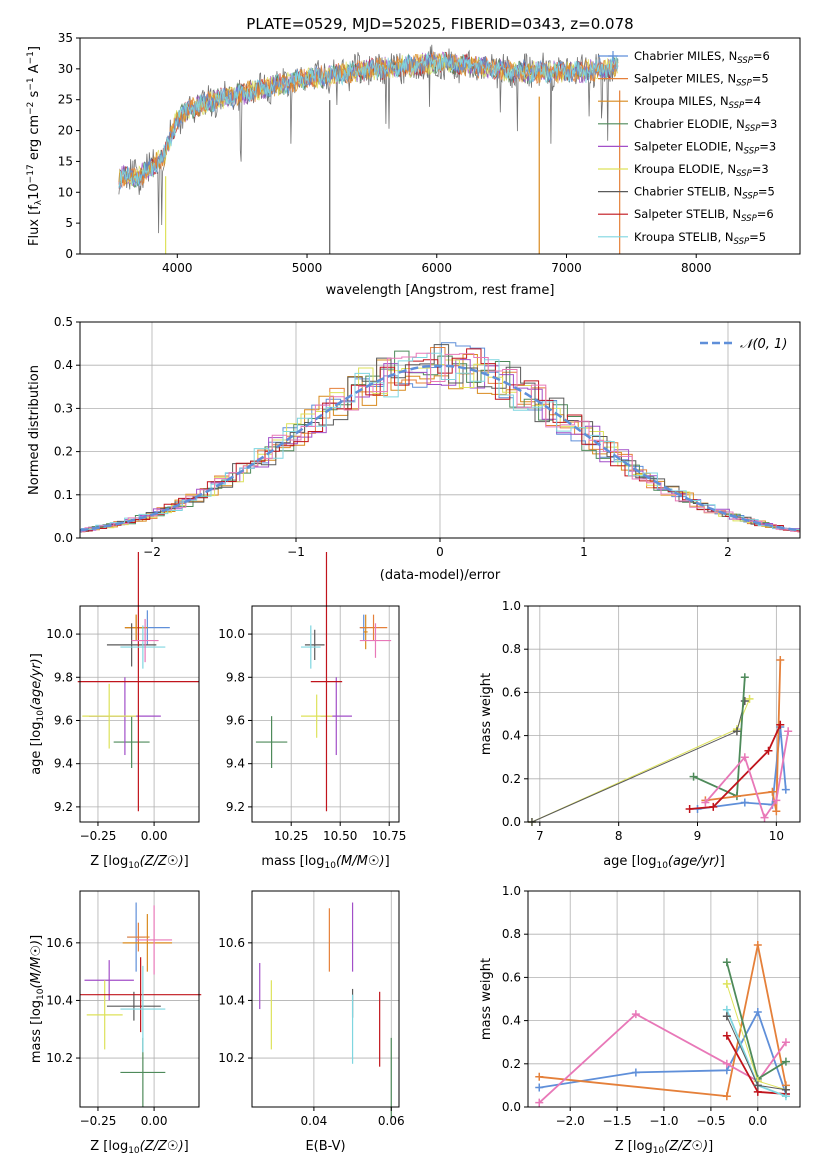 The image size is (819, 1170). Describe the element at coordinates (65, 192) in the screenshot. I see `y-tick-label: 10` at that location.